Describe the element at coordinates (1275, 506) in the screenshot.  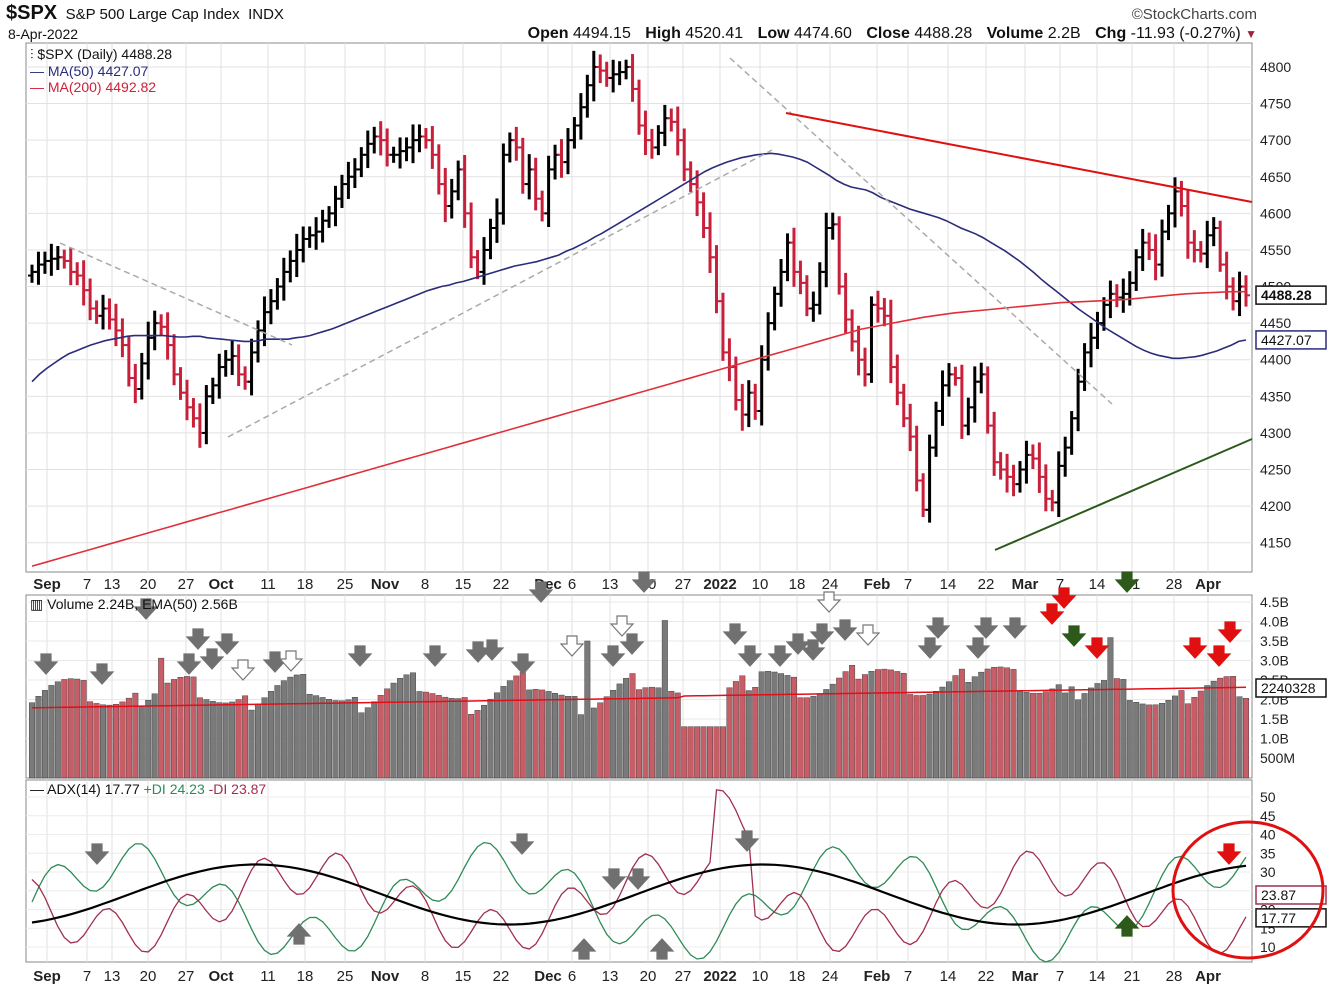
I see `price-tick-label: 4200` at that location.